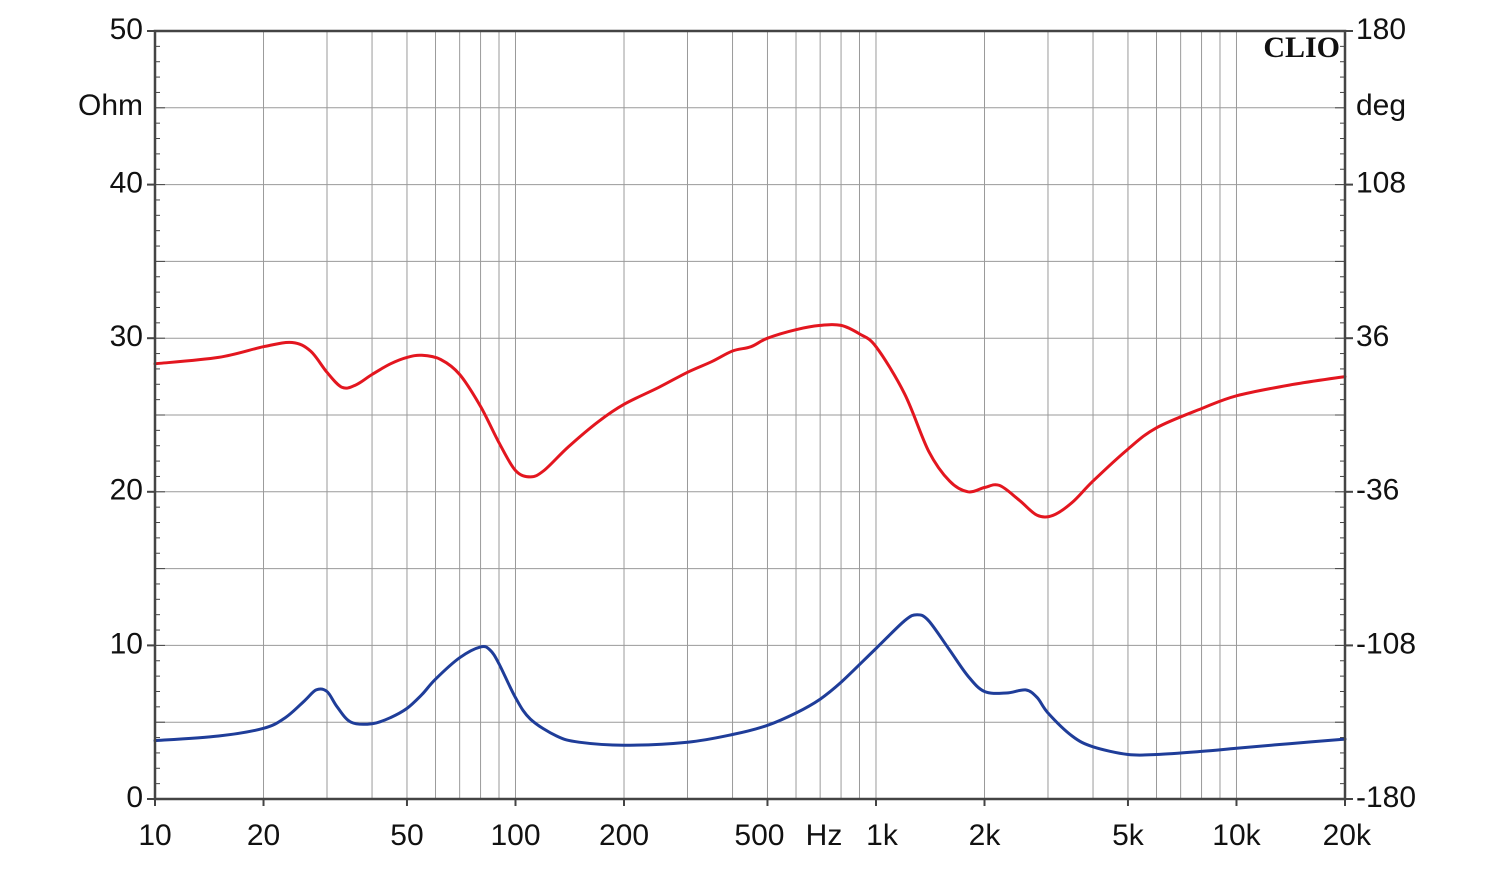 The width and height of the screenshot is (1500, 869). Describe the element at coordinates (624, 835) in the screenshot. I see `x-tick-label: 200` at that location.